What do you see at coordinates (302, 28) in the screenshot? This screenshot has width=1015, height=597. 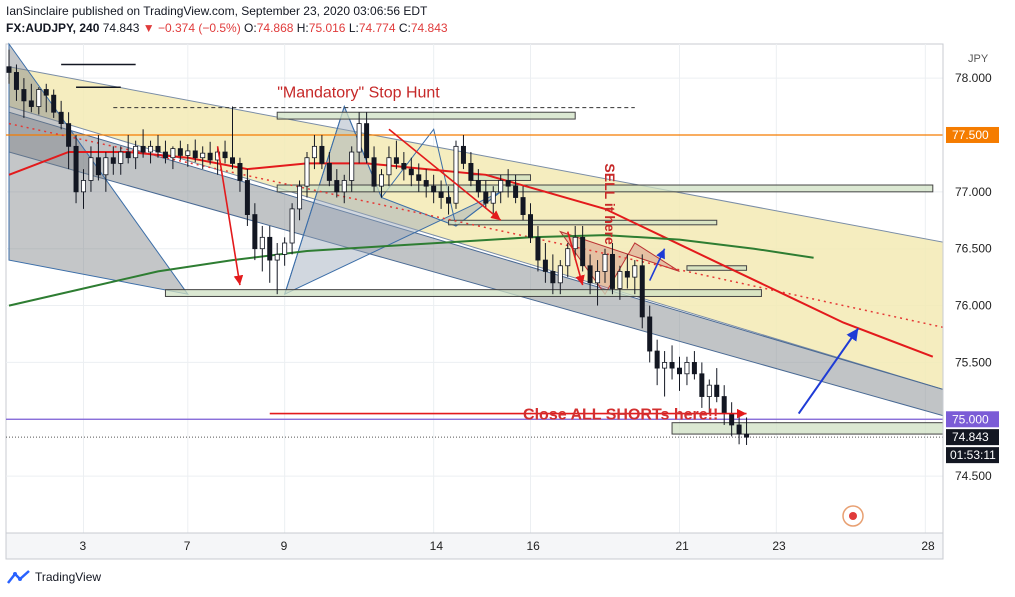 I see `high-label: H:` at bounding box center [302, 28].